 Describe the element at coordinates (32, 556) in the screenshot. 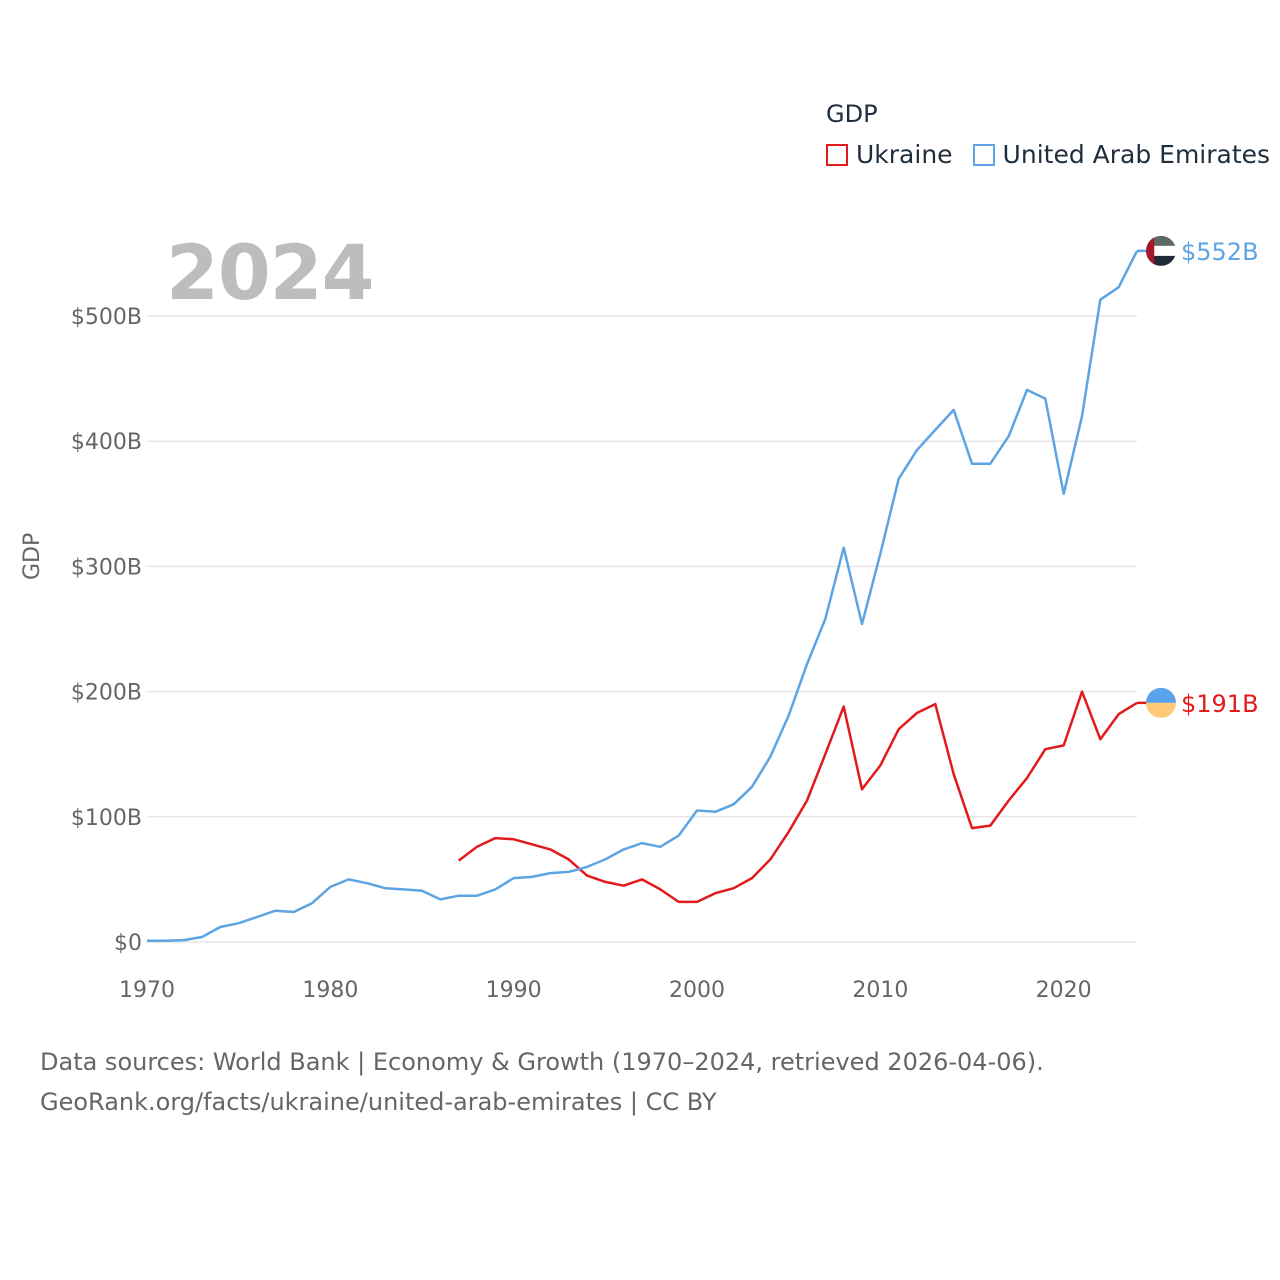

I see `y-axis-title: GDP` at that location.